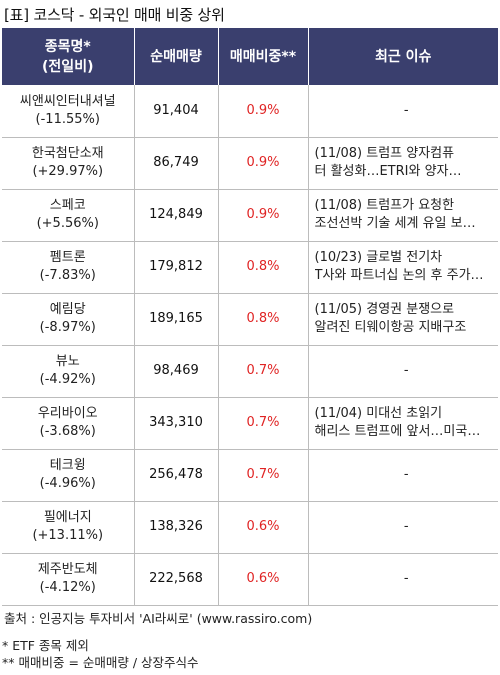 The image size is (500, 675). Describe the element at coordinates (175, 423) in the screenshot. I see `net-volume: 343,310` at that location.